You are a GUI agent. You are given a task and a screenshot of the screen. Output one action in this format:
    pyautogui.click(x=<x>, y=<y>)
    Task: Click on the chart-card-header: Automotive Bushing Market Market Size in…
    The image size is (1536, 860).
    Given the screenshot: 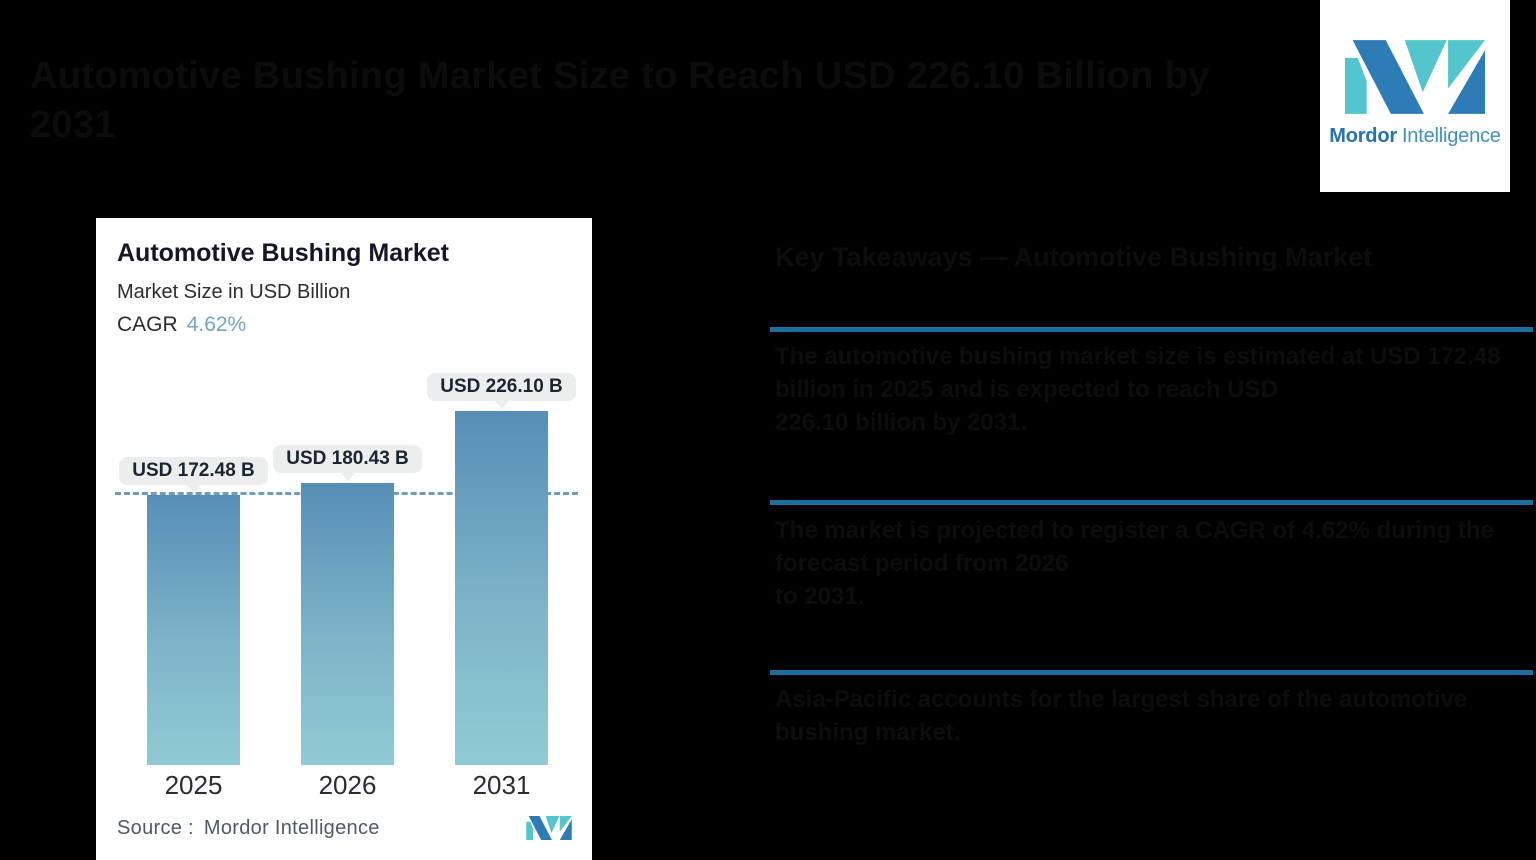 What is the action you would take?
    pyautogui.click(x=344, y=277)
    